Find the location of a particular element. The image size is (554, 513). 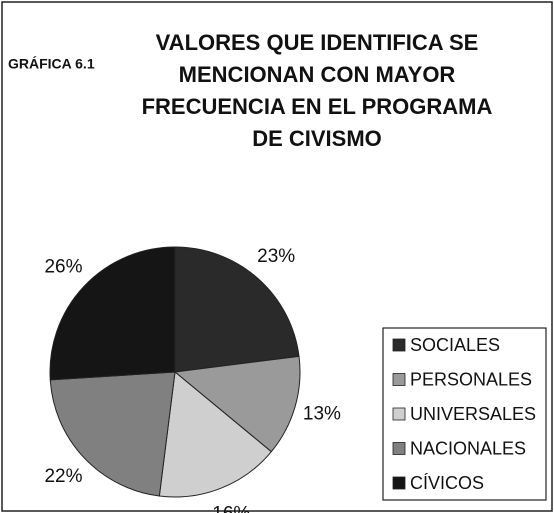

legend-label: CÍVICOS is located at coordinates (447, 483).